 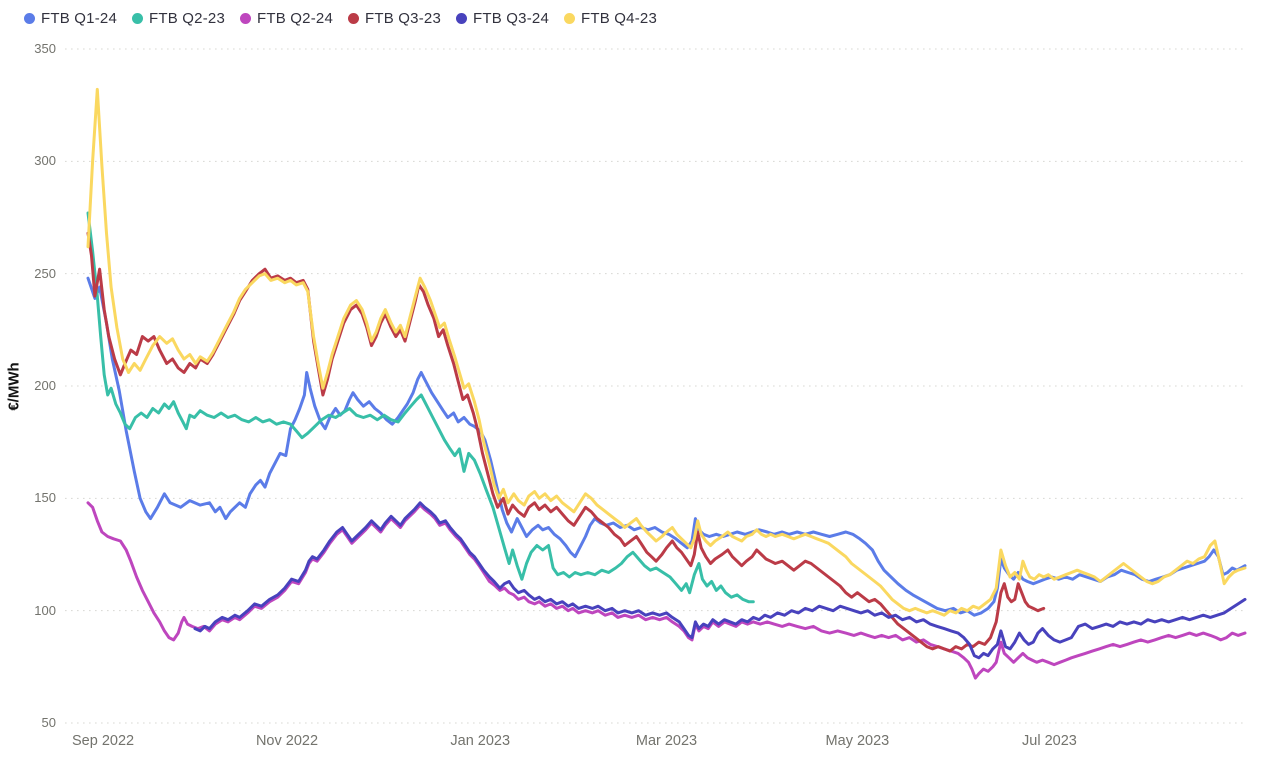 I want to click on y-tick-label-250: 250, so click(x=45, y=273).